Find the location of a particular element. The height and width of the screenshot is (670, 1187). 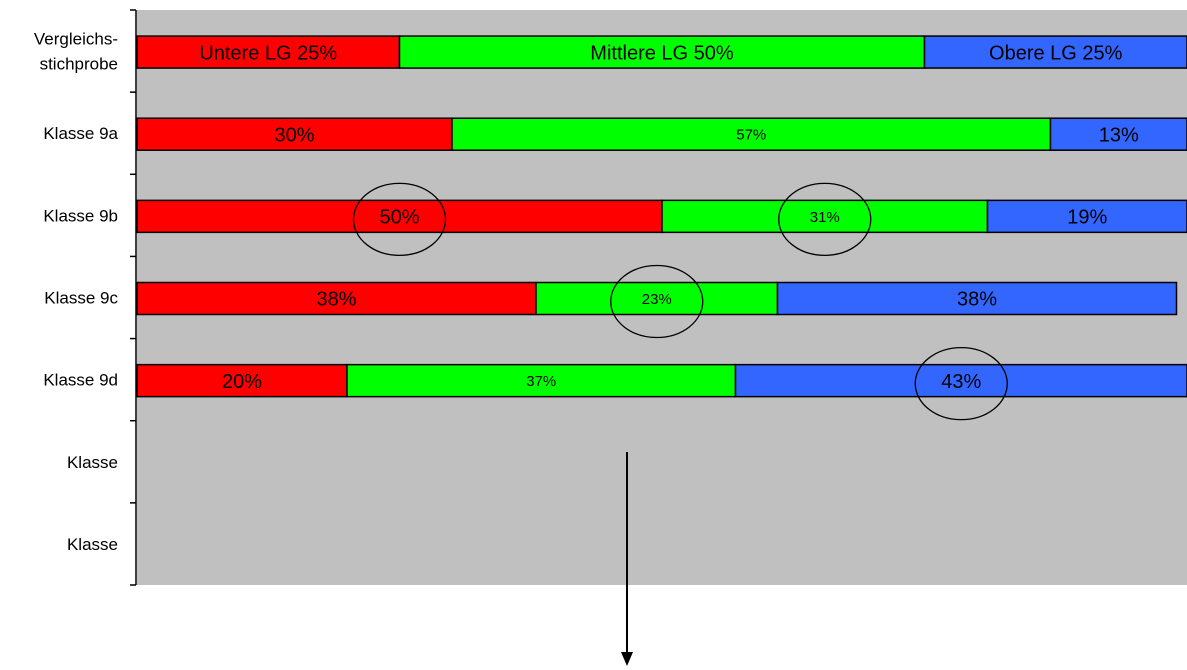

category-label: Klasse 9b is located at coordinates (80, 215).